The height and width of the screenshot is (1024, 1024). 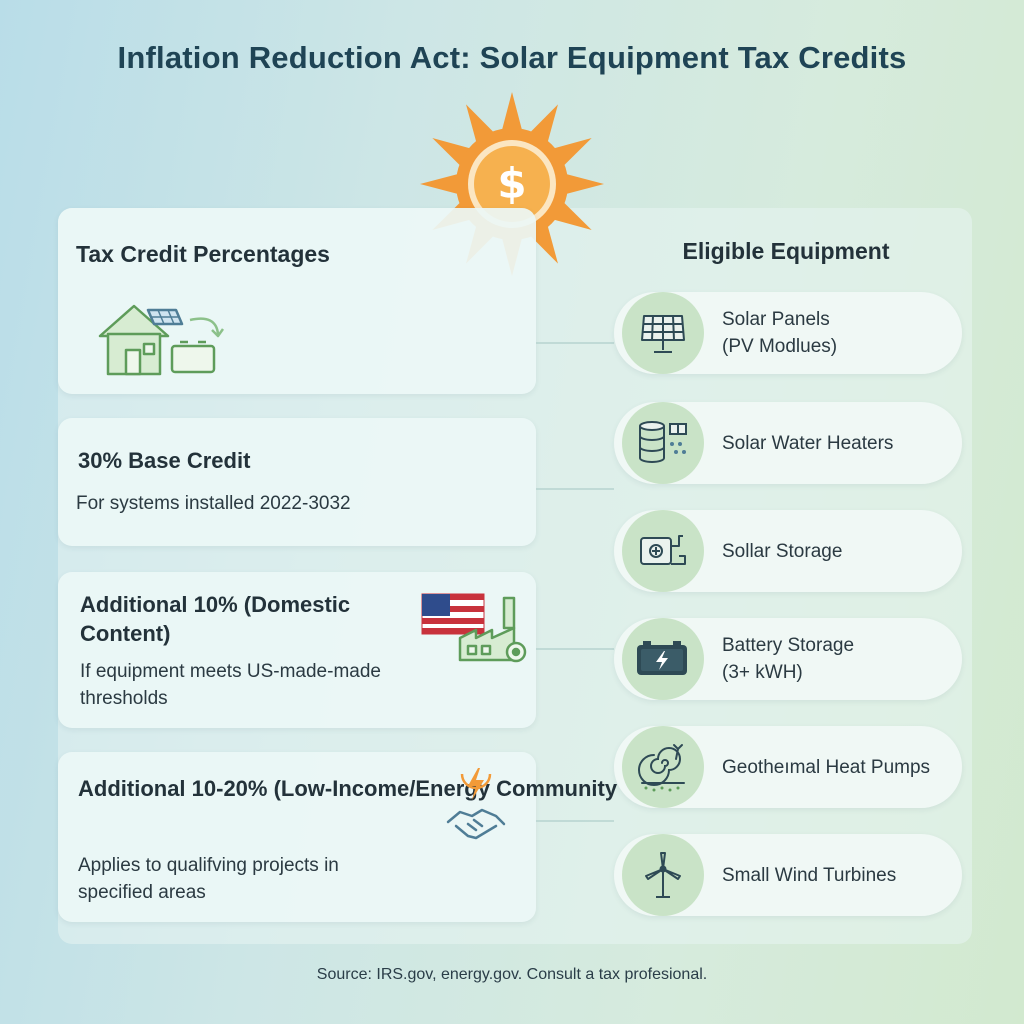 I want to click on base-credit-desc: For systems installed 2022-3032, so click(x=213, y=503).